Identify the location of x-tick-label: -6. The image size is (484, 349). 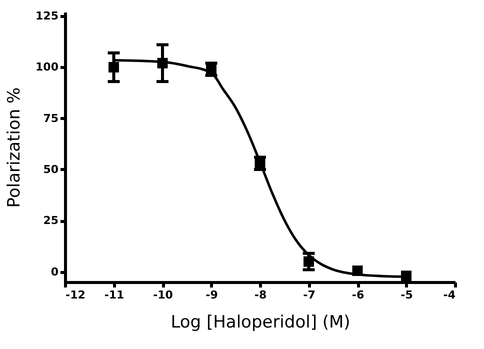
(358, 295).